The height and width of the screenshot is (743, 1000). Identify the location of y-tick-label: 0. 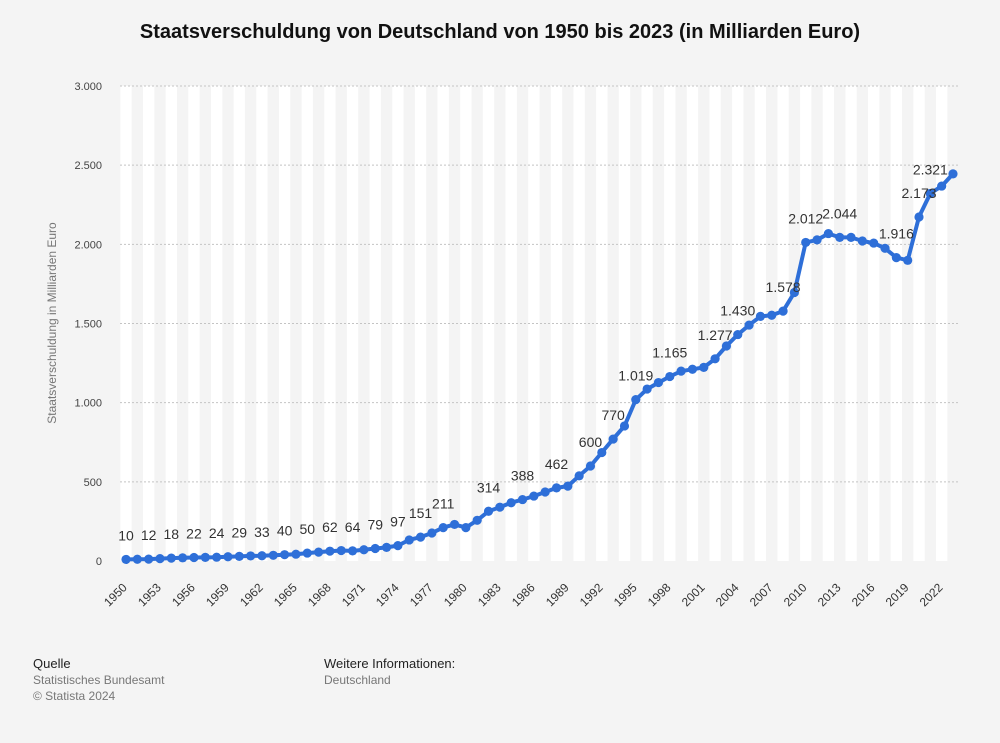
(99, 562).